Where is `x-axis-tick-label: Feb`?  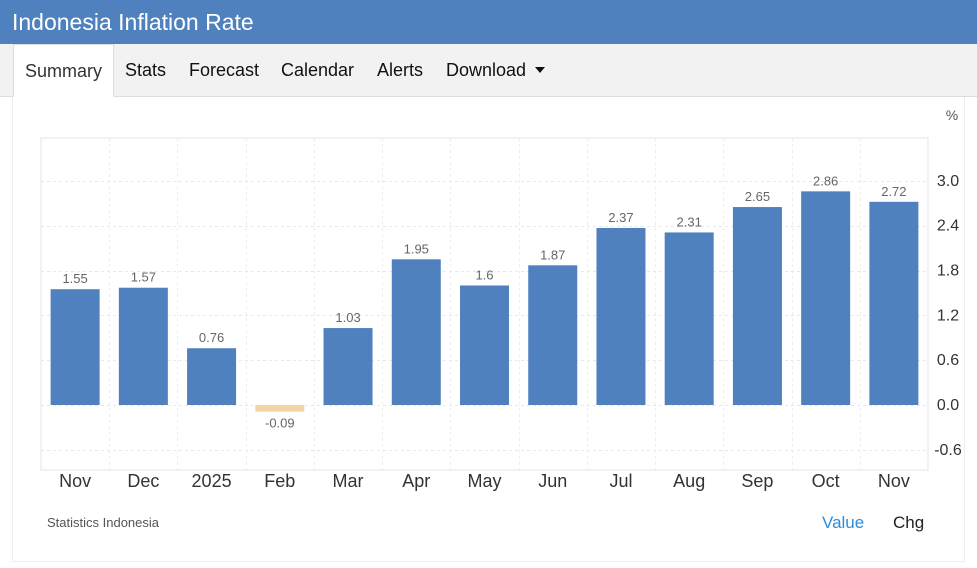 x-axis-tick-label: Feb is located at coordinates (279, 481).